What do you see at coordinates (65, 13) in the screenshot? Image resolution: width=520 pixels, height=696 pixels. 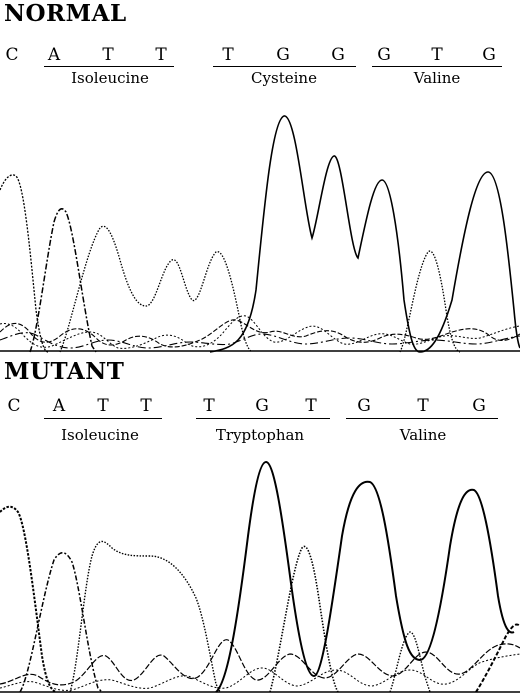 I see `panel-title: NORMAL` at bounding box center [65, 13].